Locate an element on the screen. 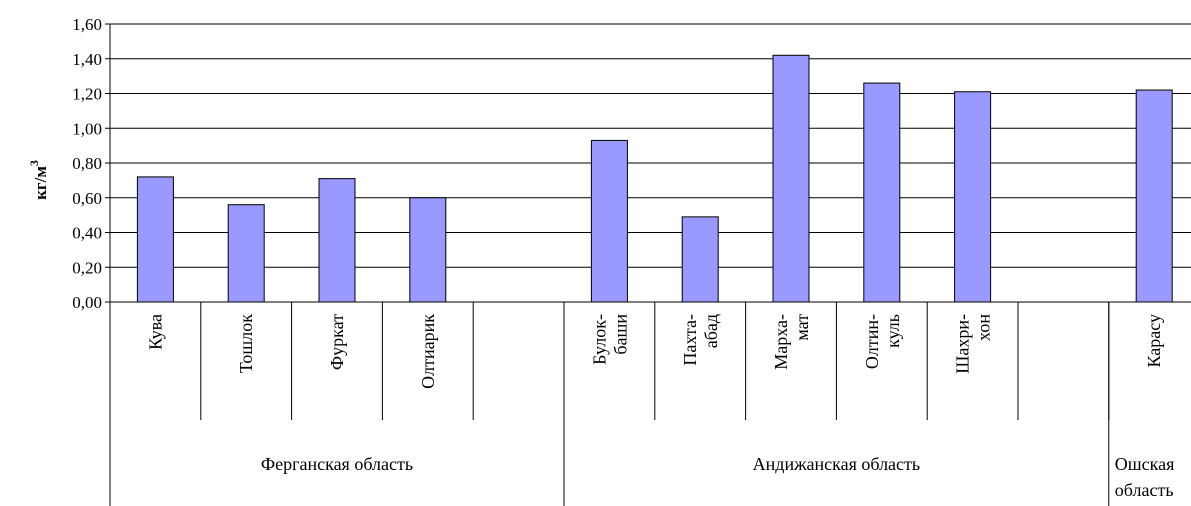 The height and width of the screenshot is (506, 1191). group-label: Ферганская область is located at coordinates (337, 464).